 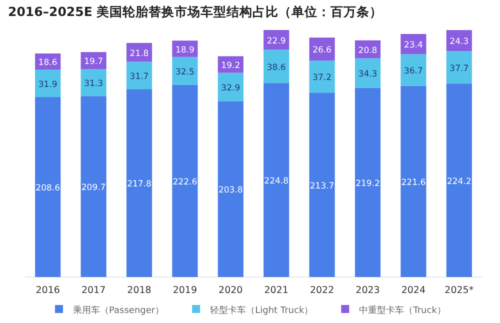 I want to click on x-tick-label: 2021, so click(x=276, y=290).